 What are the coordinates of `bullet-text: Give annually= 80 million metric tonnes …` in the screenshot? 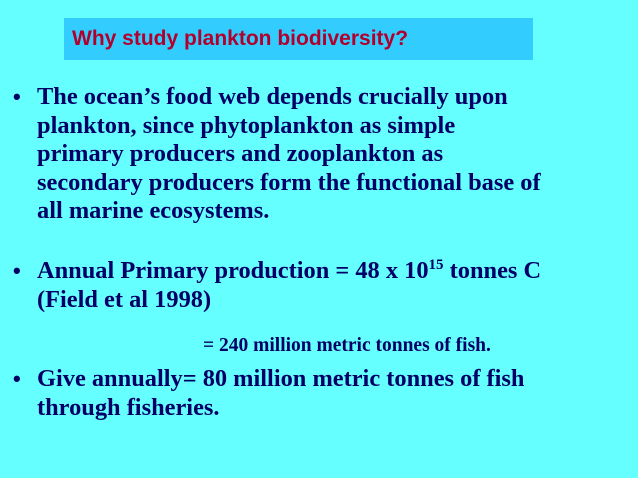 It's located at (336, 393).